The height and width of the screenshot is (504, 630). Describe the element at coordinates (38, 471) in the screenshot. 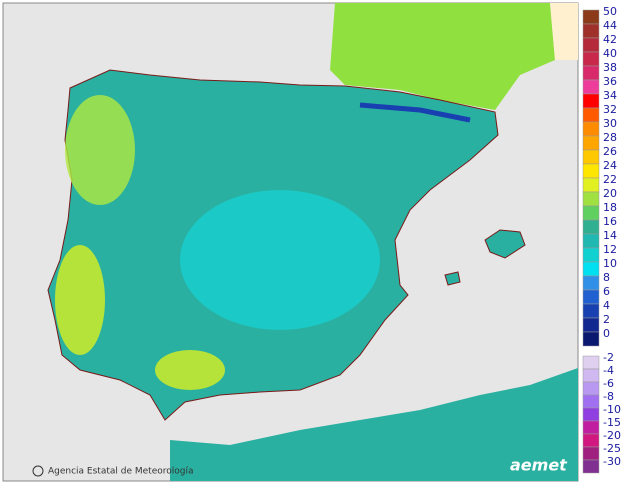

I see `credit-icon` at that location.